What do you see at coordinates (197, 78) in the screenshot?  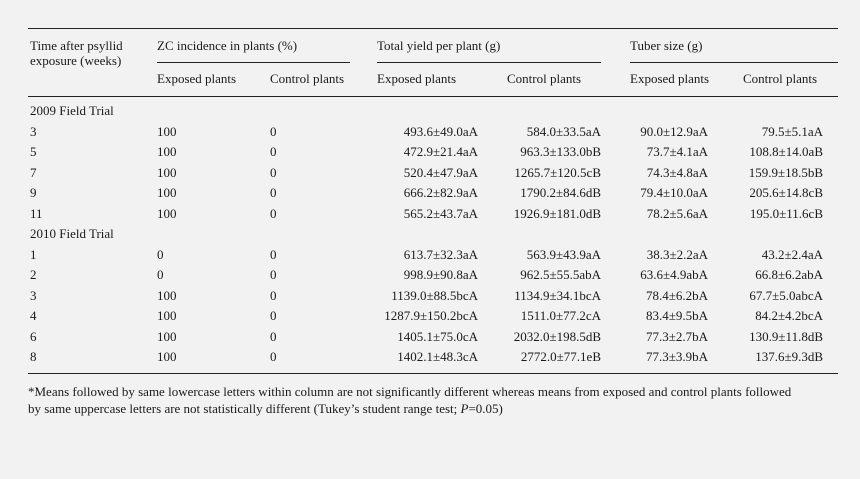 I see `subheader-zc-exposed: Exposed plants` at bounding box center [197, 78].